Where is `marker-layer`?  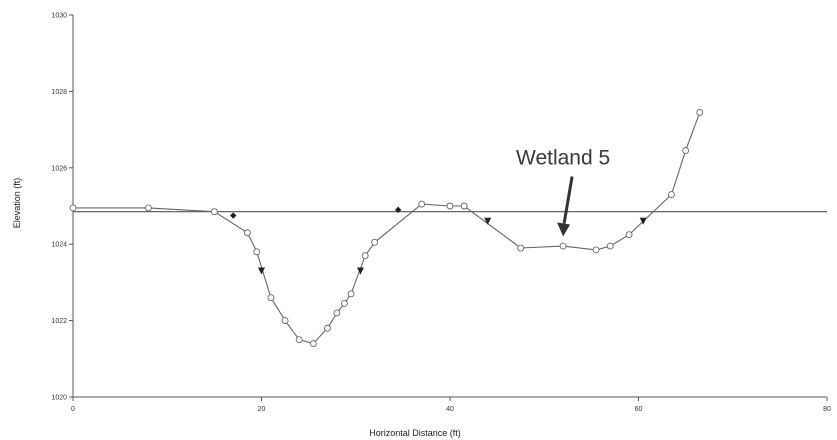
marker-layer is located at coordinates (438, 240).